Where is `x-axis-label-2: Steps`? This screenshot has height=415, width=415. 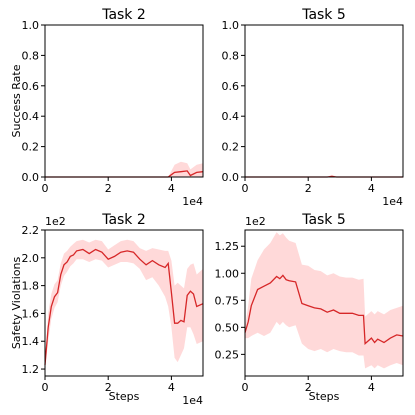 x-axis-label-2: Steps is located at coordinates (124, 396).